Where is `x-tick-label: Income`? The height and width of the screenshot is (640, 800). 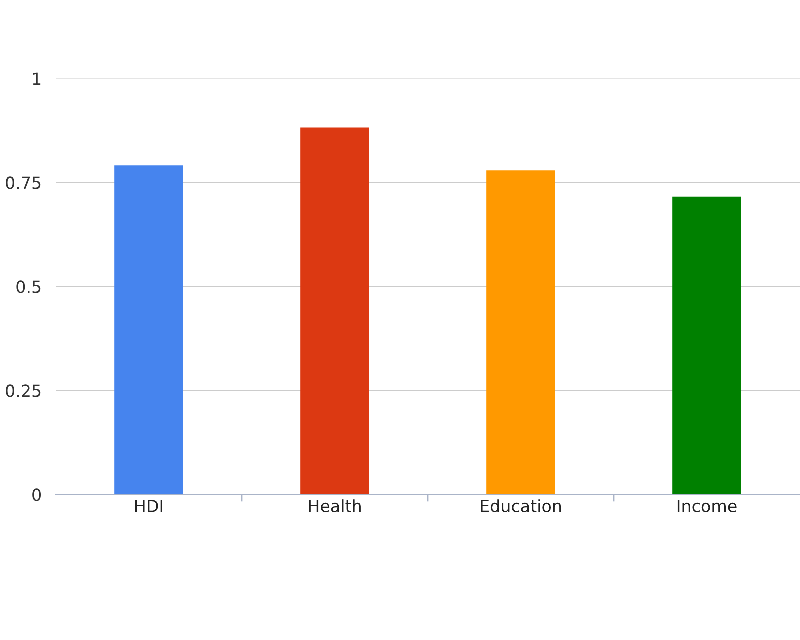
x-tick-label: Income is located at coordinates (707, 506).